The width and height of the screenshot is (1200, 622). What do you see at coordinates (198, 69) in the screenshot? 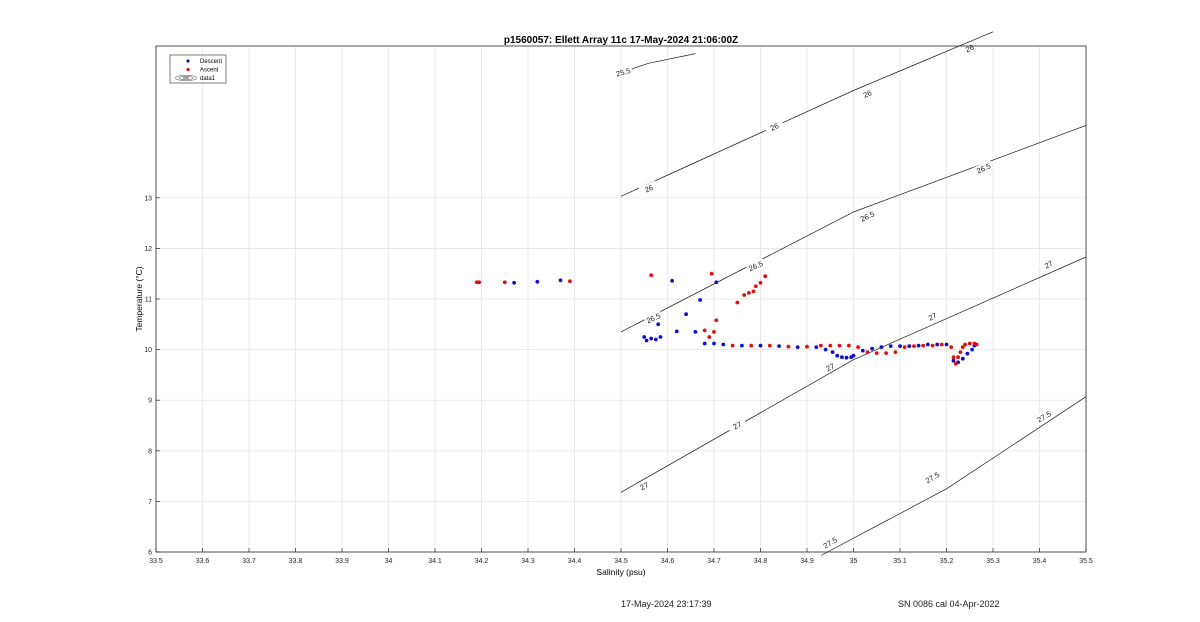
I see `chart-legend: Descent Ascent data1` at bounding box center [198, 69].